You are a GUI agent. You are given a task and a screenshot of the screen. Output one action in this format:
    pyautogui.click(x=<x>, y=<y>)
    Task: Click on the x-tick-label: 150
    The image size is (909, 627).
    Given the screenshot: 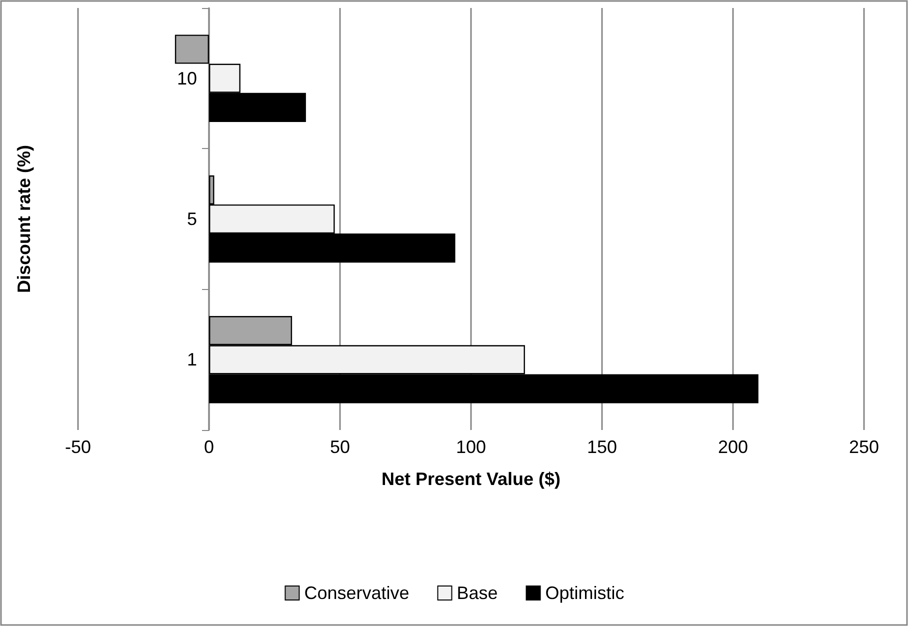 What is the action you would take?
    pyautogui.click(x=602, y=447)
    